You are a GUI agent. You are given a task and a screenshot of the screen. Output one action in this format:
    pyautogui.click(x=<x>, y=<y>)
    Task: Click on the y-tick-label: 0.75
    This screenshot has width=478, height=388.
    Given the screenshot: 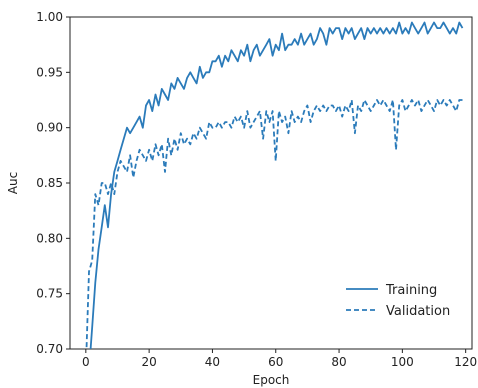 What is the action you would take?
    pyautogui.click(x=49, y=294)
    